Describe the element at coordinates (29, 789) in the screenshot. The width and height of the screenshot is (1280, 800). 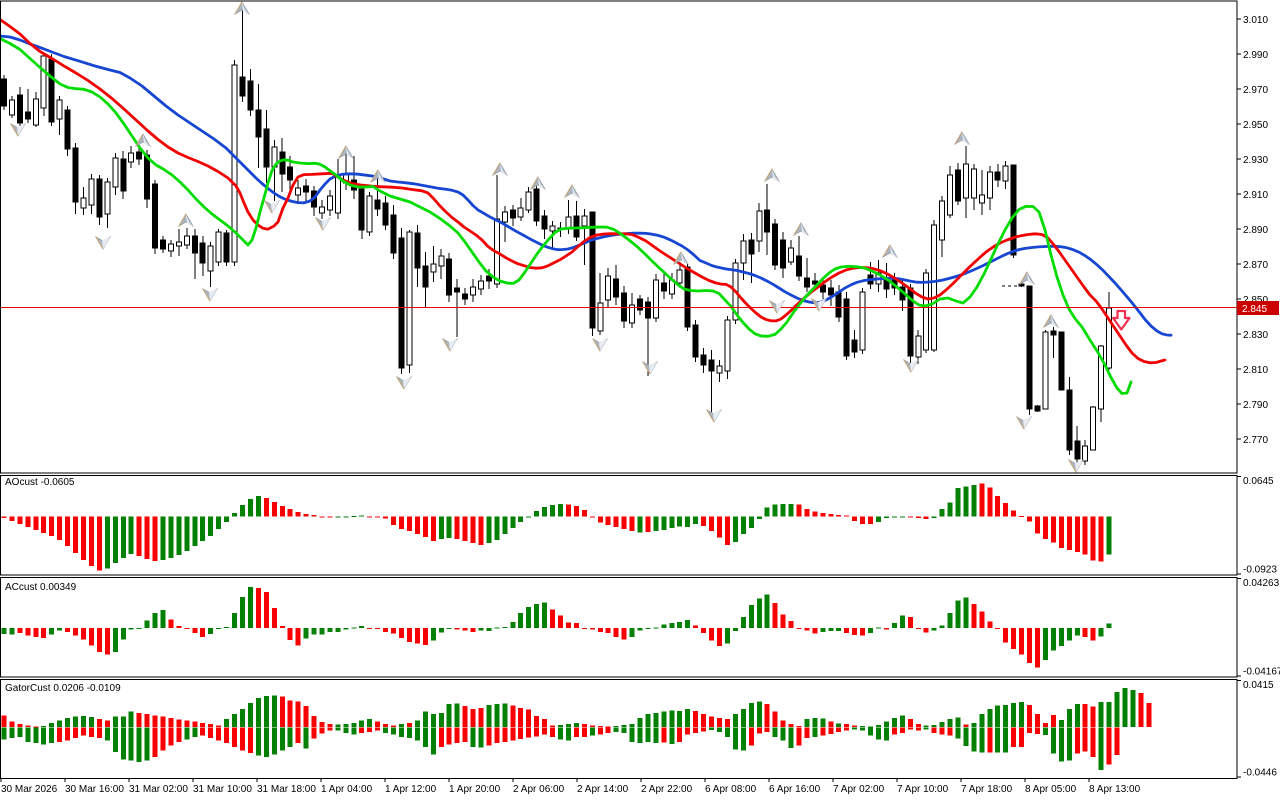
I see `svg-text: 30 Mar 2026` at that location.